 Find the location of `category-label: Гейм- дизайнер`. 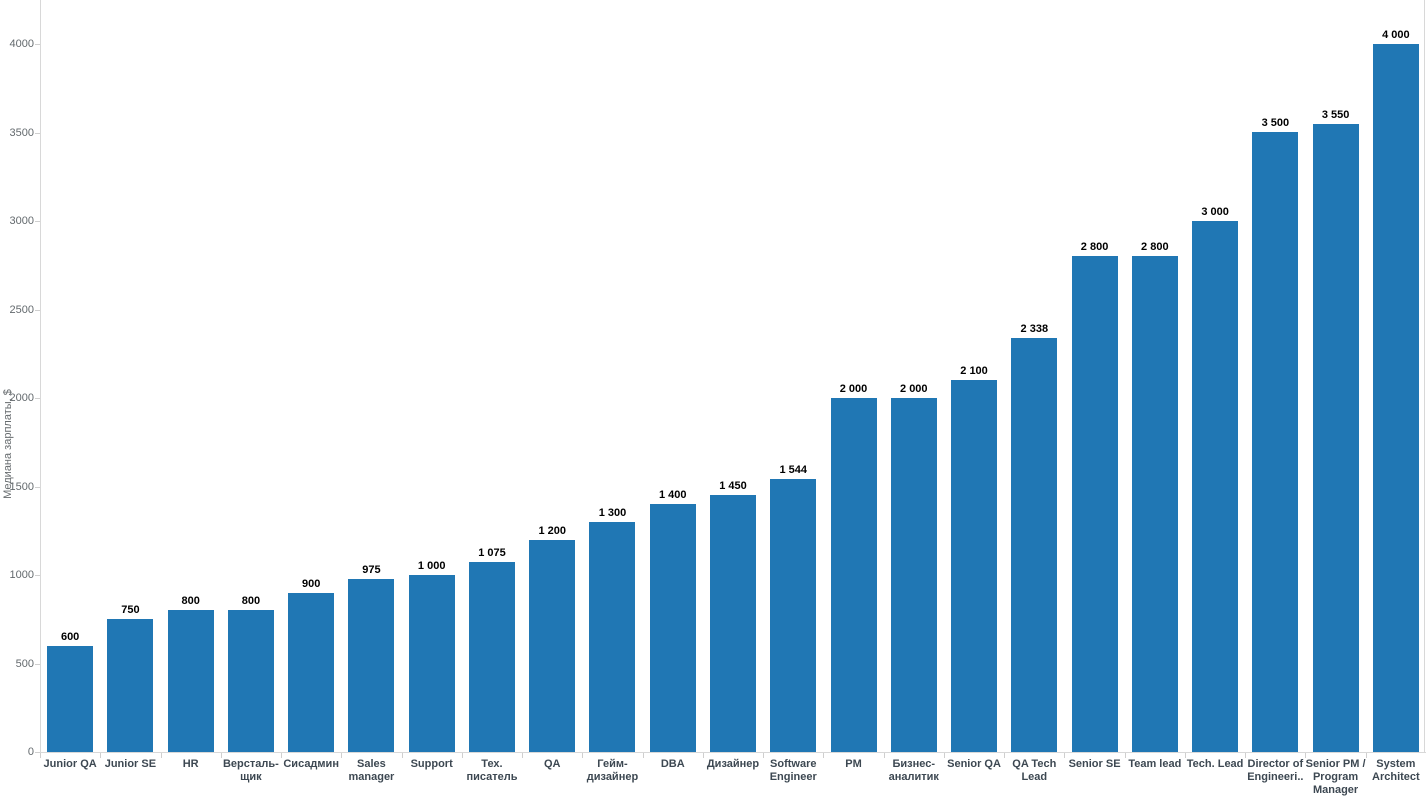

category-label: Гейм- дизайнер is located at coordinates (612, 770).